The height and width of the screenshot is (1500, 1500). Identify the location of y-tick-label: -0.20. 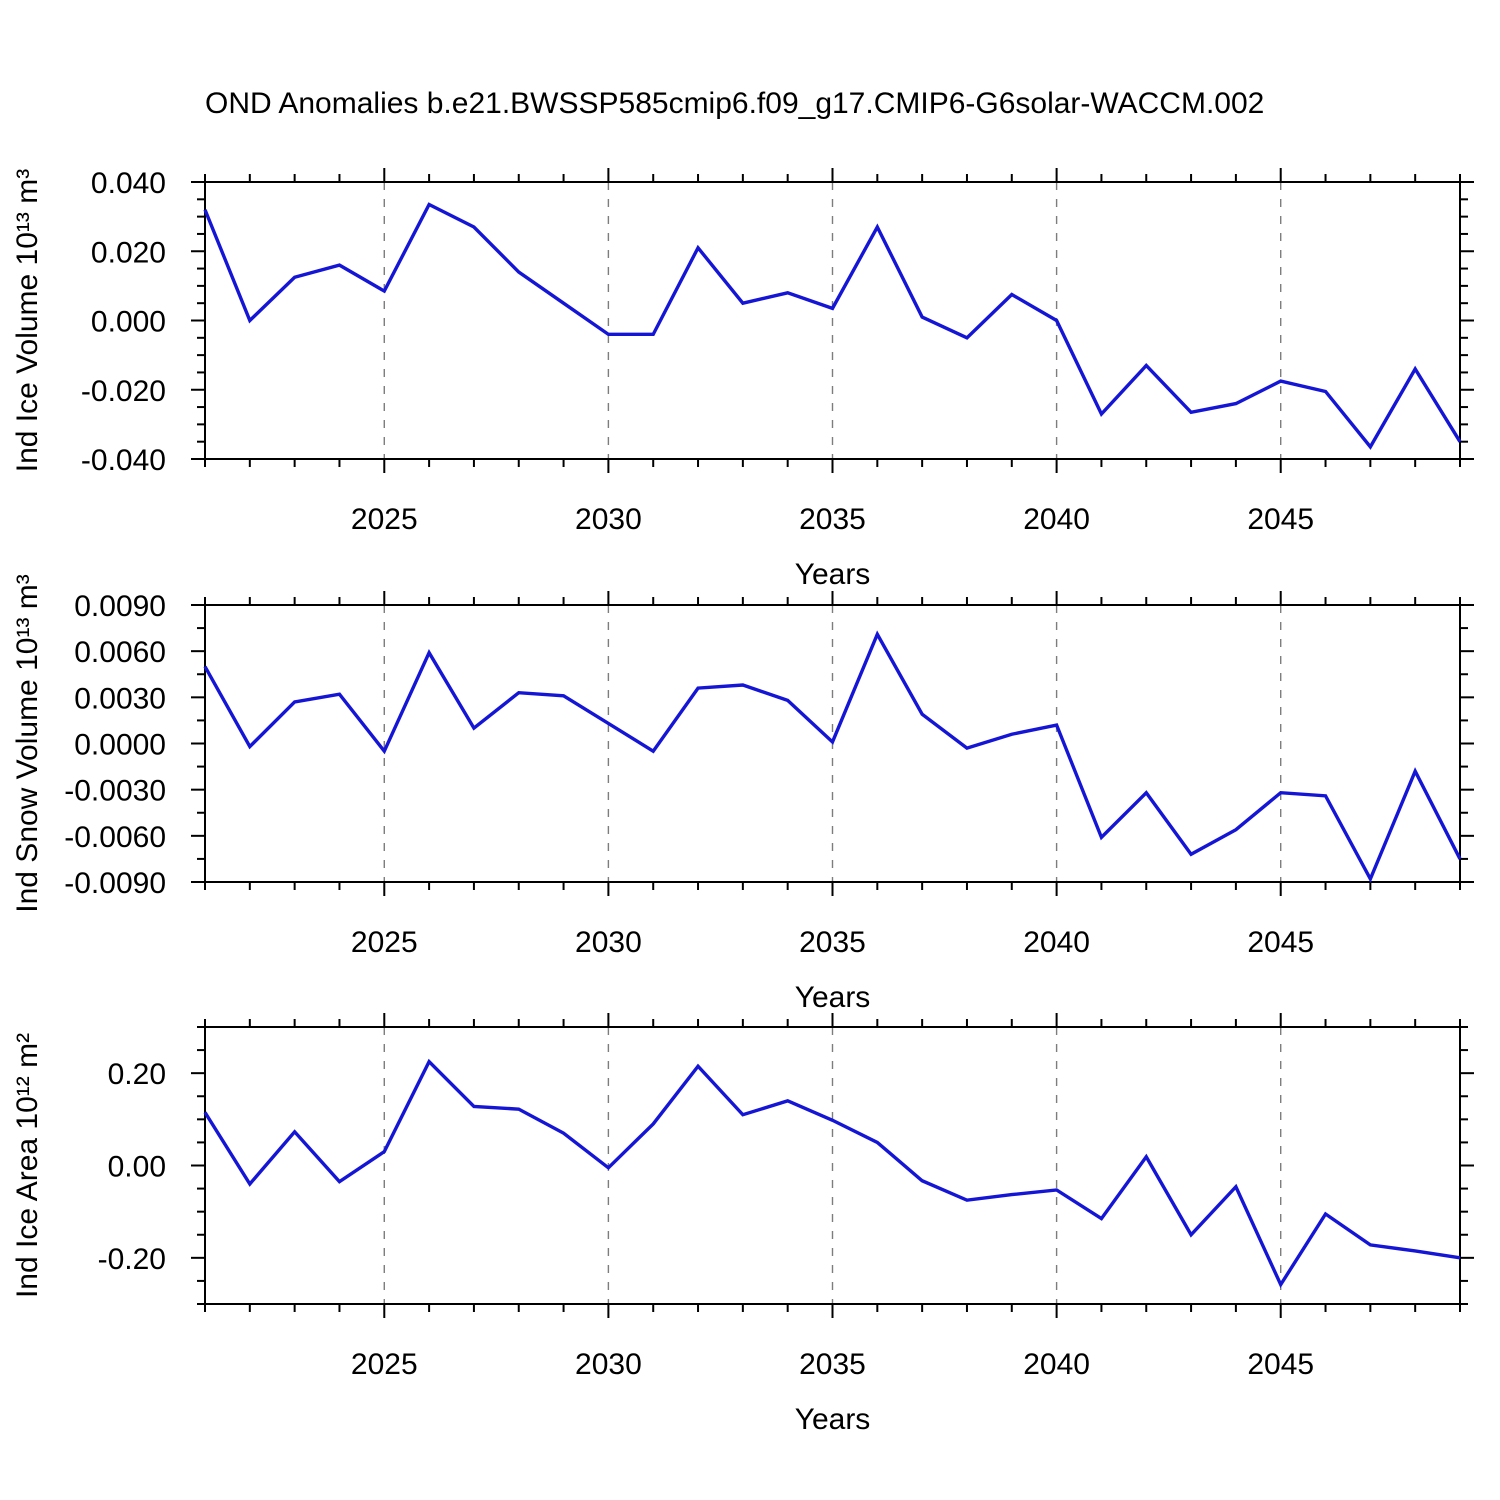
(132, 1259).